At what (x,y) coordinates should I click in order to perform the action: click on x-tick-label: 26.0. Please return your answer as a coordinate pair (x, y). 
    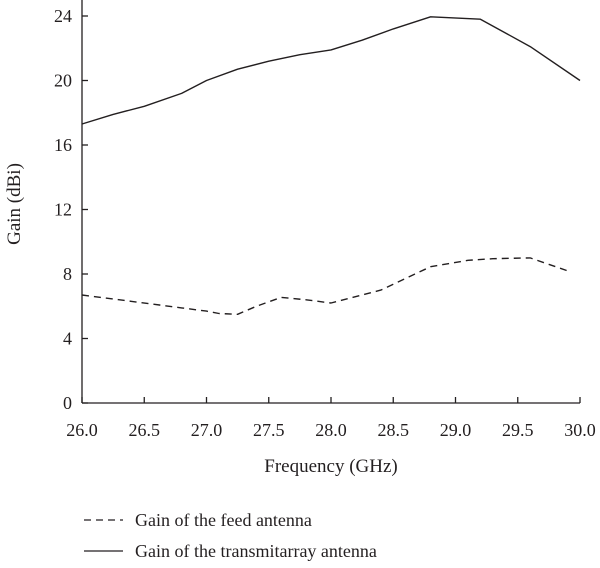
    Looking at the image, I should click on (82, 430).